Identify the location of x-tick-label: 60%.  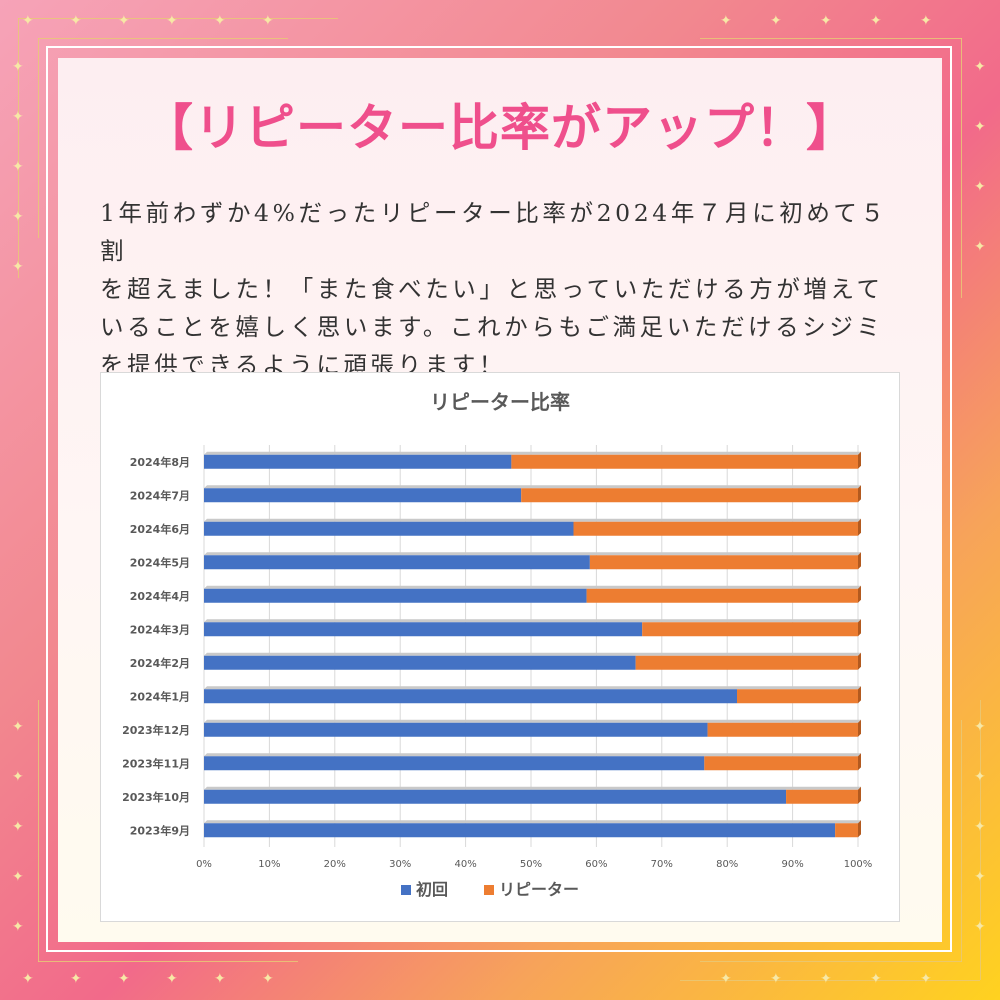
(596, 864).